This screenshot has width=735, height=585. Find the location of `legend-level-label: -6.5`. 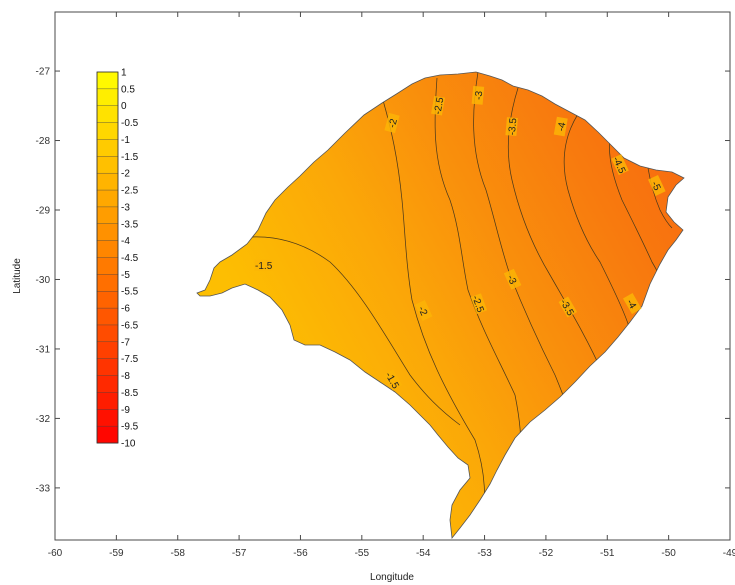

legend-level-label: -6.5 is located at coordinates (130, 325).